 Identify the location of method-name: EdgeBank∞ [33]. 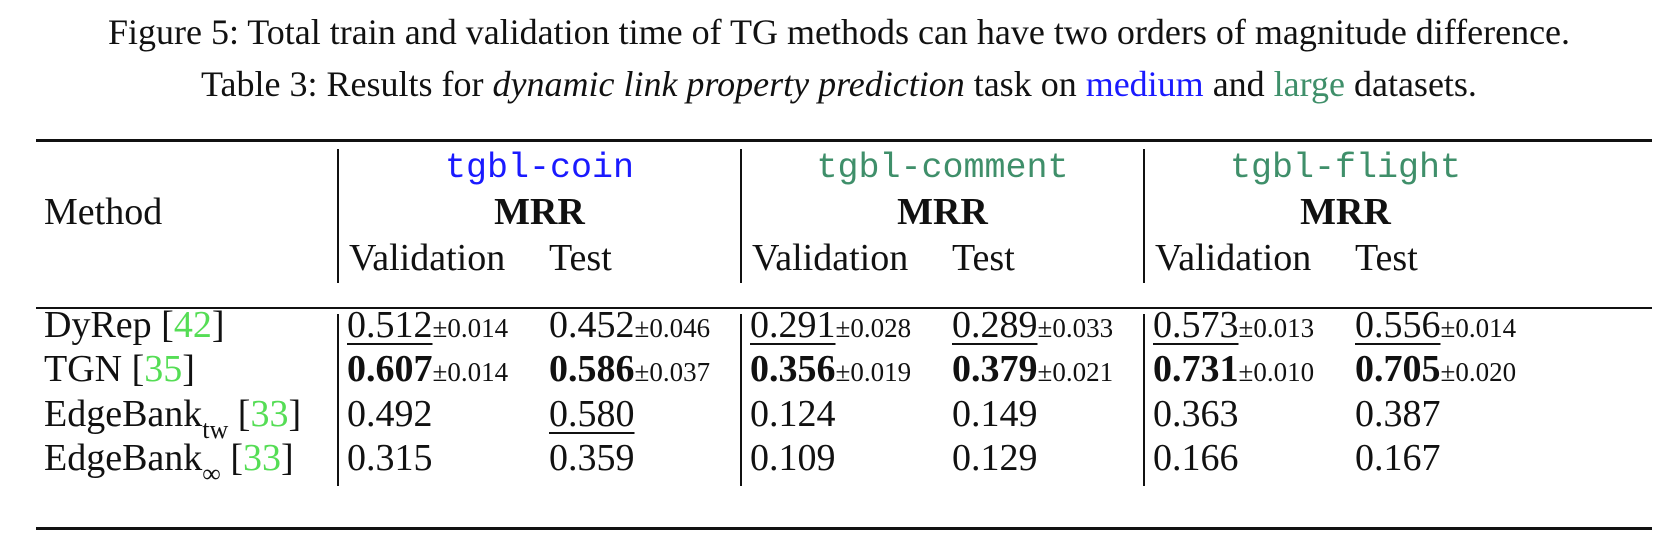
(169, 462).